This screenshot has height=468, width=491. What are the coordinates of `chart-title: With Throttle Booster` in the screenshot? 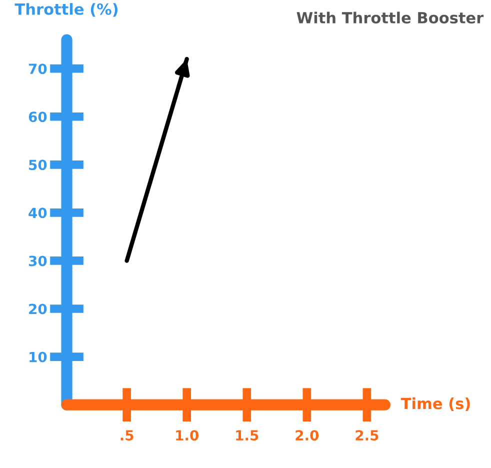 It's located at (390, 18).